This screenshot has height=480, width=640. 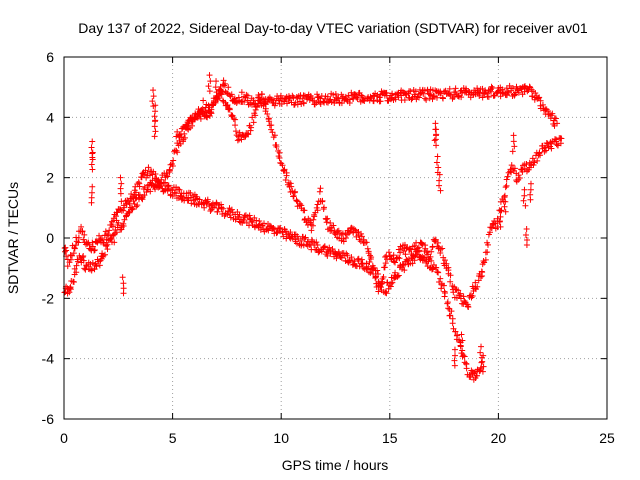 What do you see at coordinates (335, 465) in the screenshot?
I see `x-axis-label: GPS time / hours` at bounding box center [335, 465].